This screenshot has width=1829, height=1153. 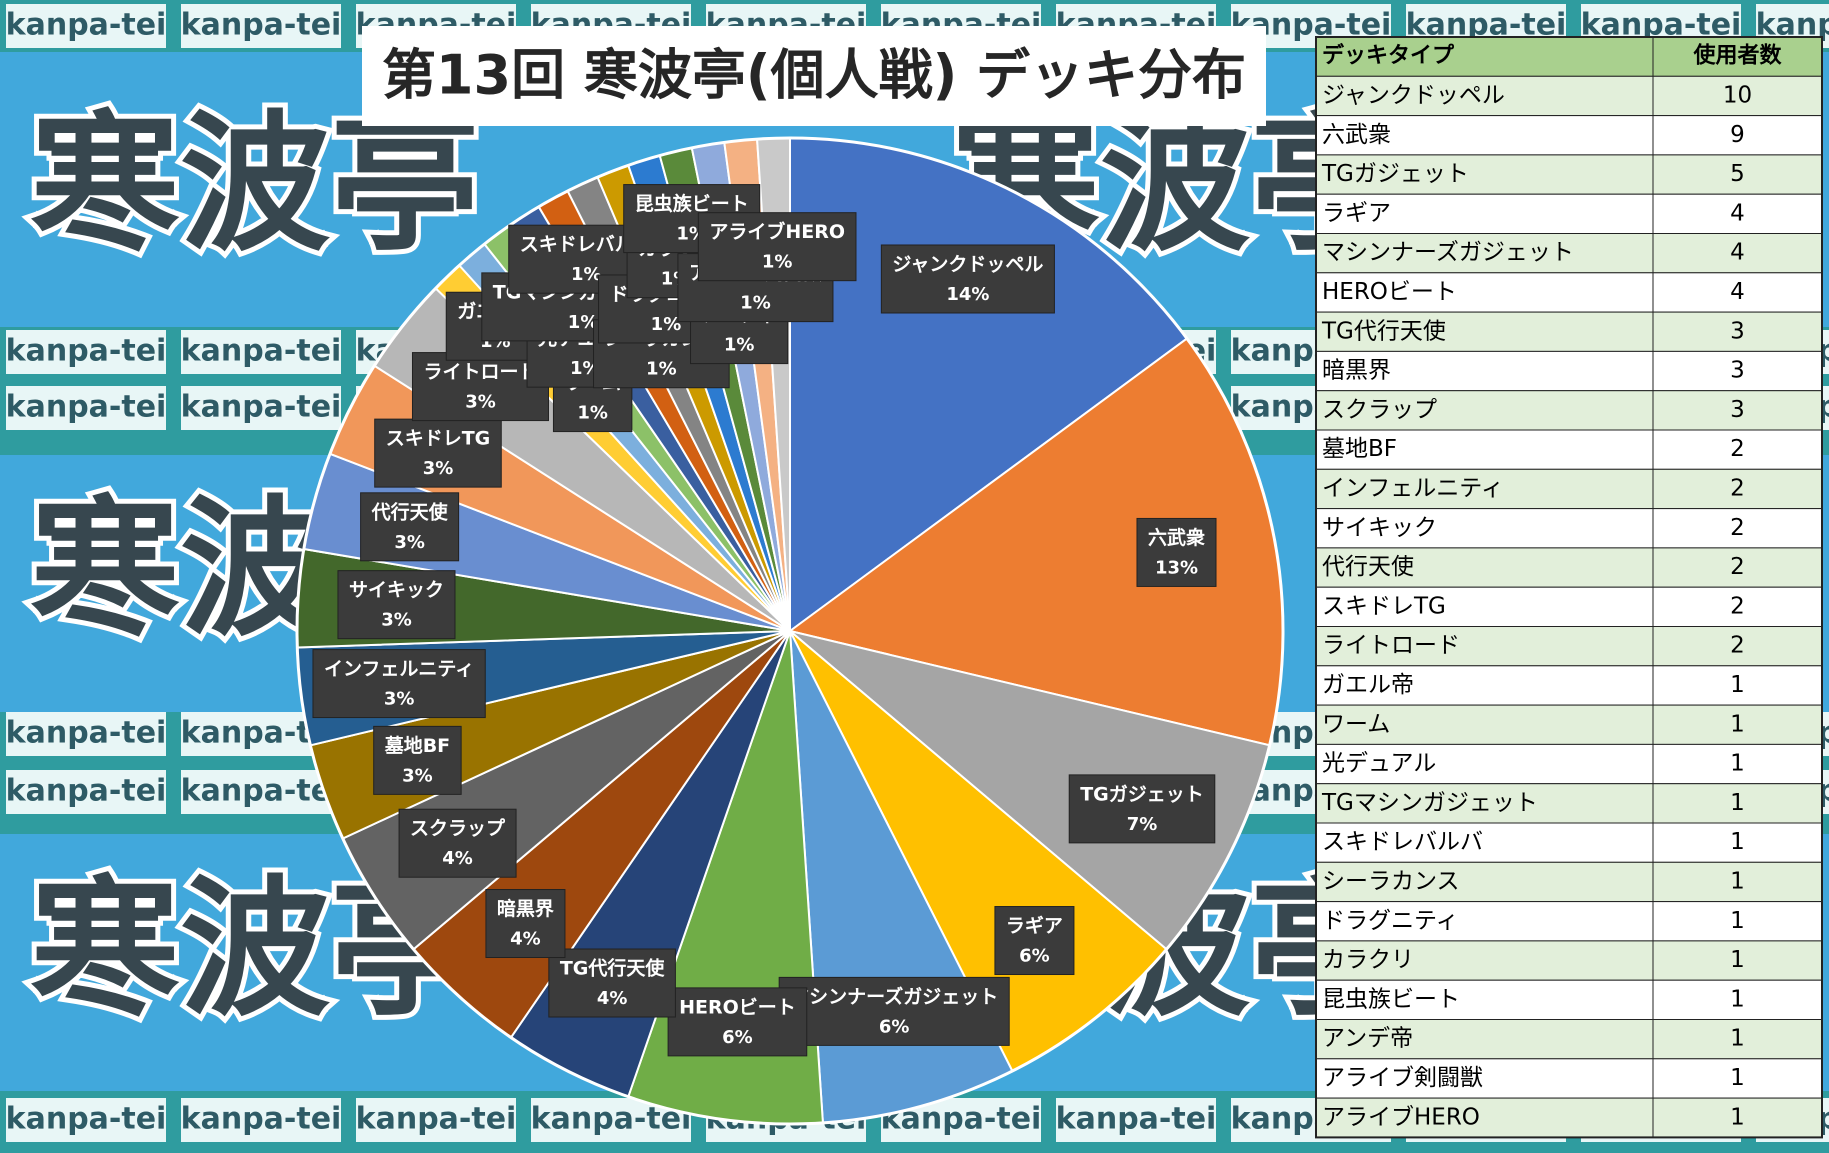 What do you see at coordinates (480, 372) in the screenshot?
I see `data-label-name: ライトロード` at bounding box center [480, 372].